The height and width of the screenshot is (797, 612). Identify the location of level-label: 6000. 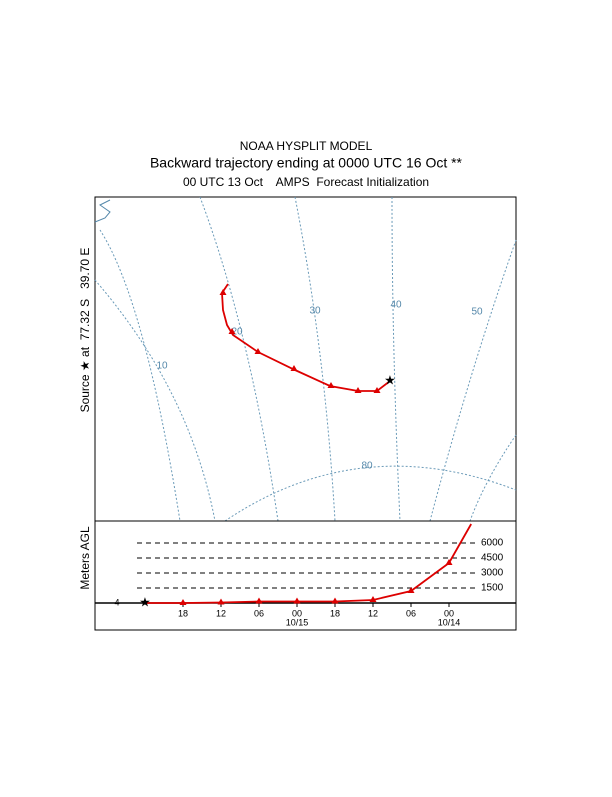
(492, 543).